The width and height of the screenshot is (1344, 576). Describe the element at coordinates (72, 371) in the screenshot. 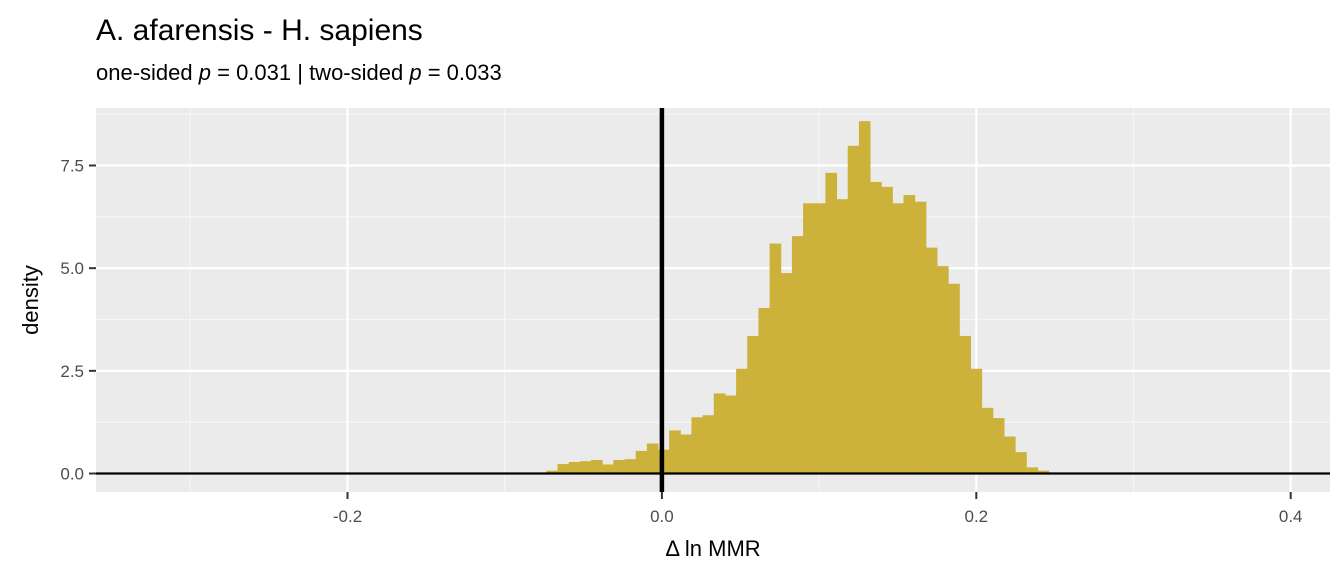

I see `y-tick-label: 2.5` at that location.